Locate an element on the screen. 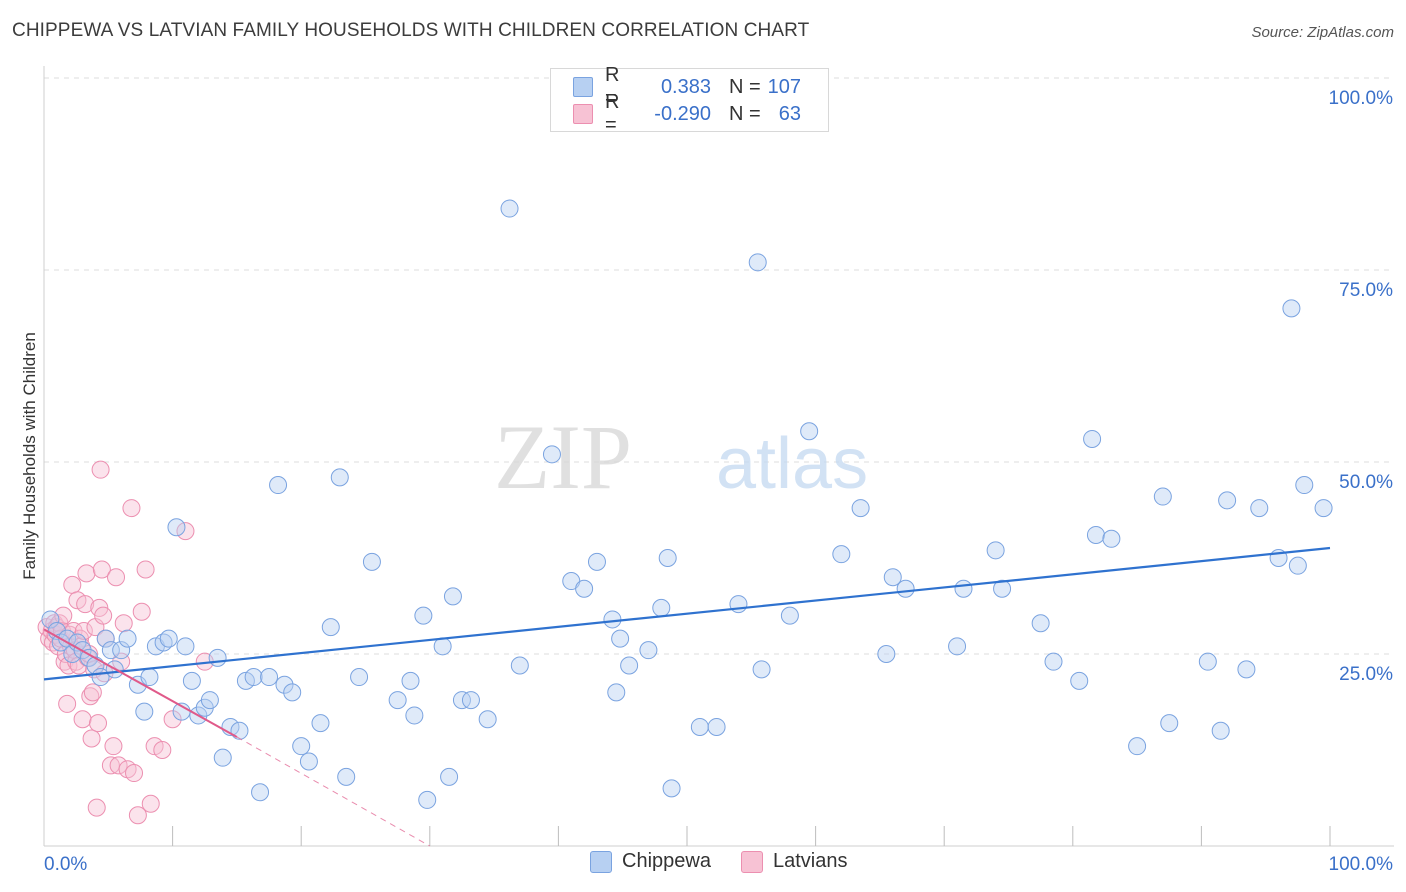 Image resolution: width=1406 pixels, height=892 pixels. legend-r-value: -0.290 is located at coordinates (682, 113).